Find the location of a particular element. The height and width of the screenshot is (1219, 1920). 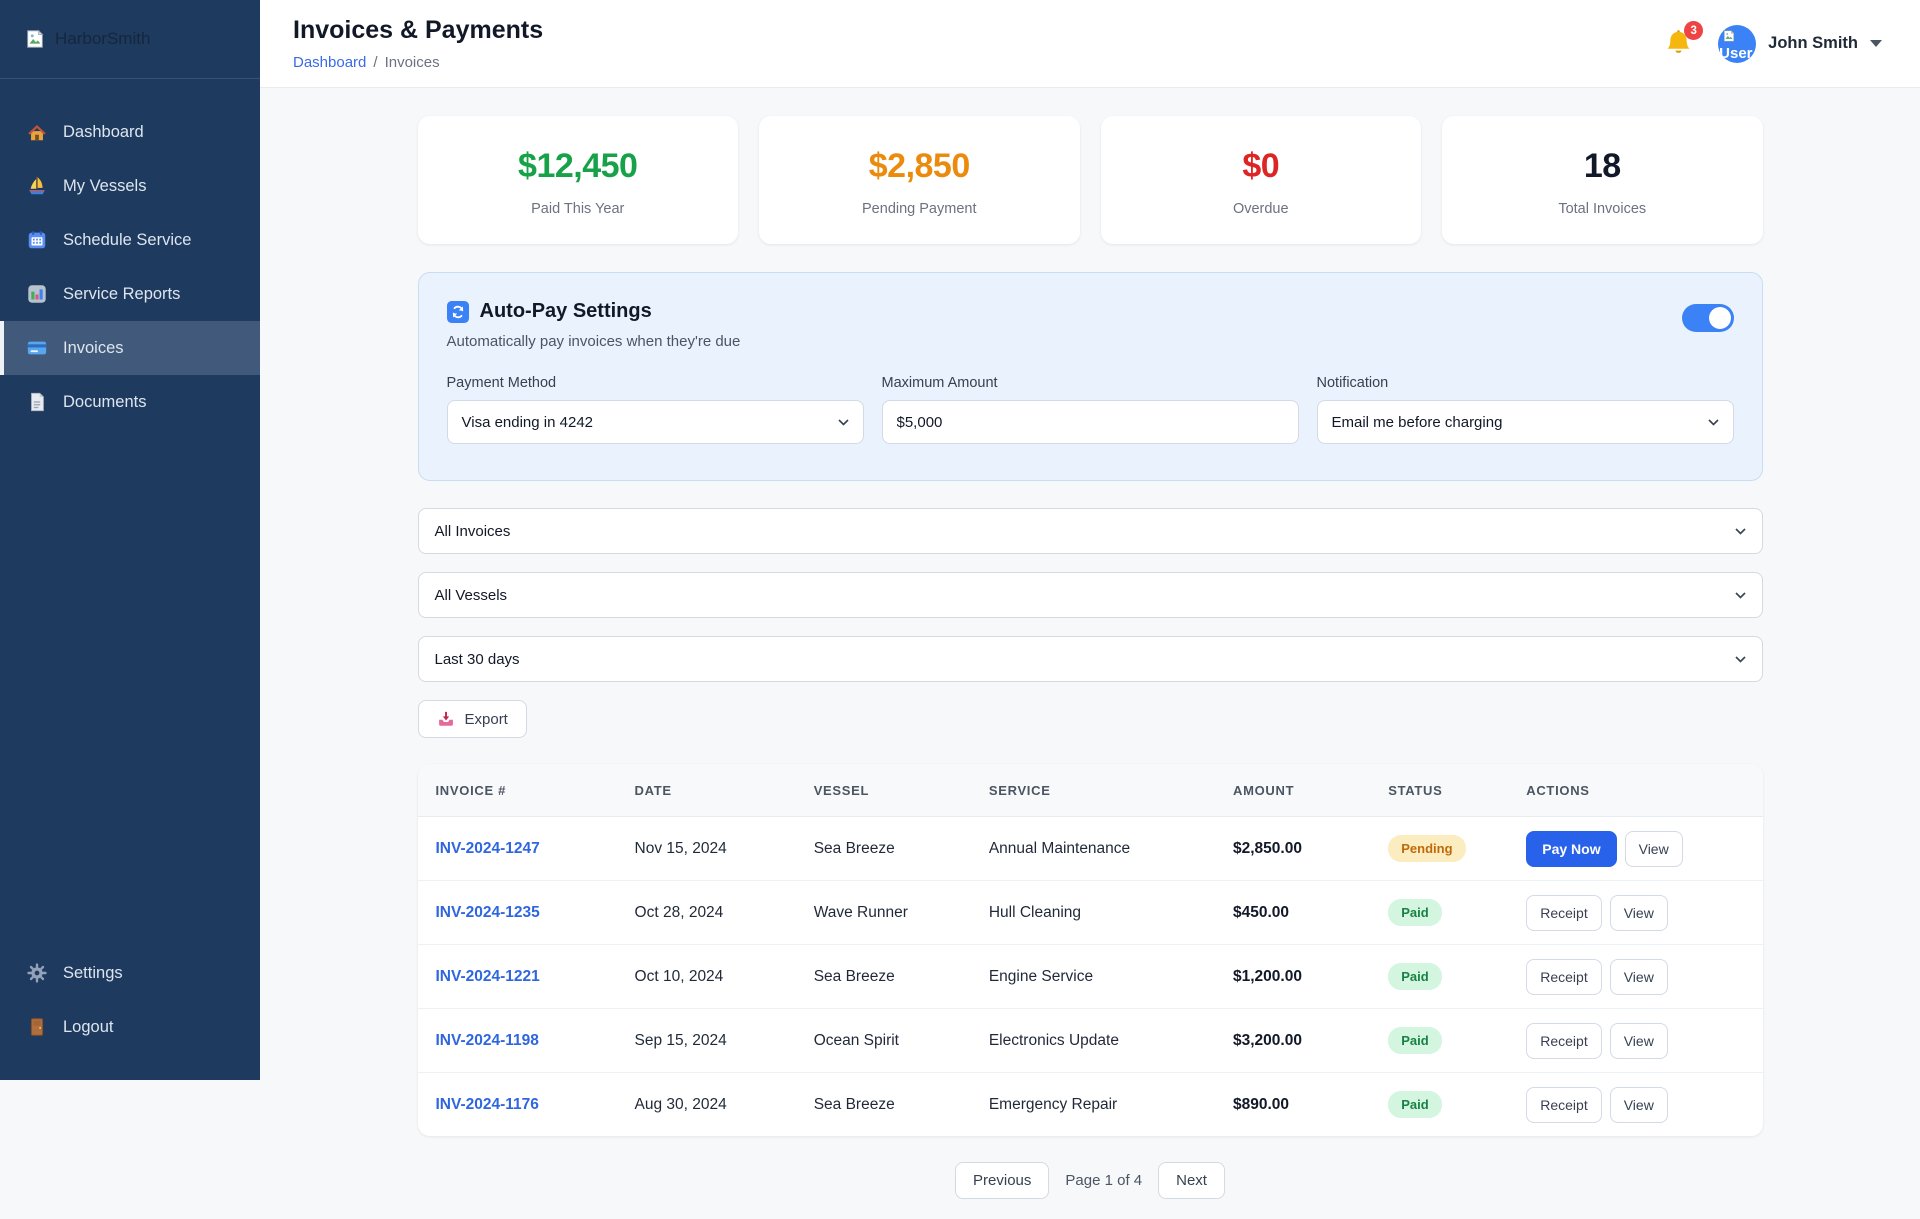

page-status: Page 1 of 4 is located at coordinates (1104, 1180).